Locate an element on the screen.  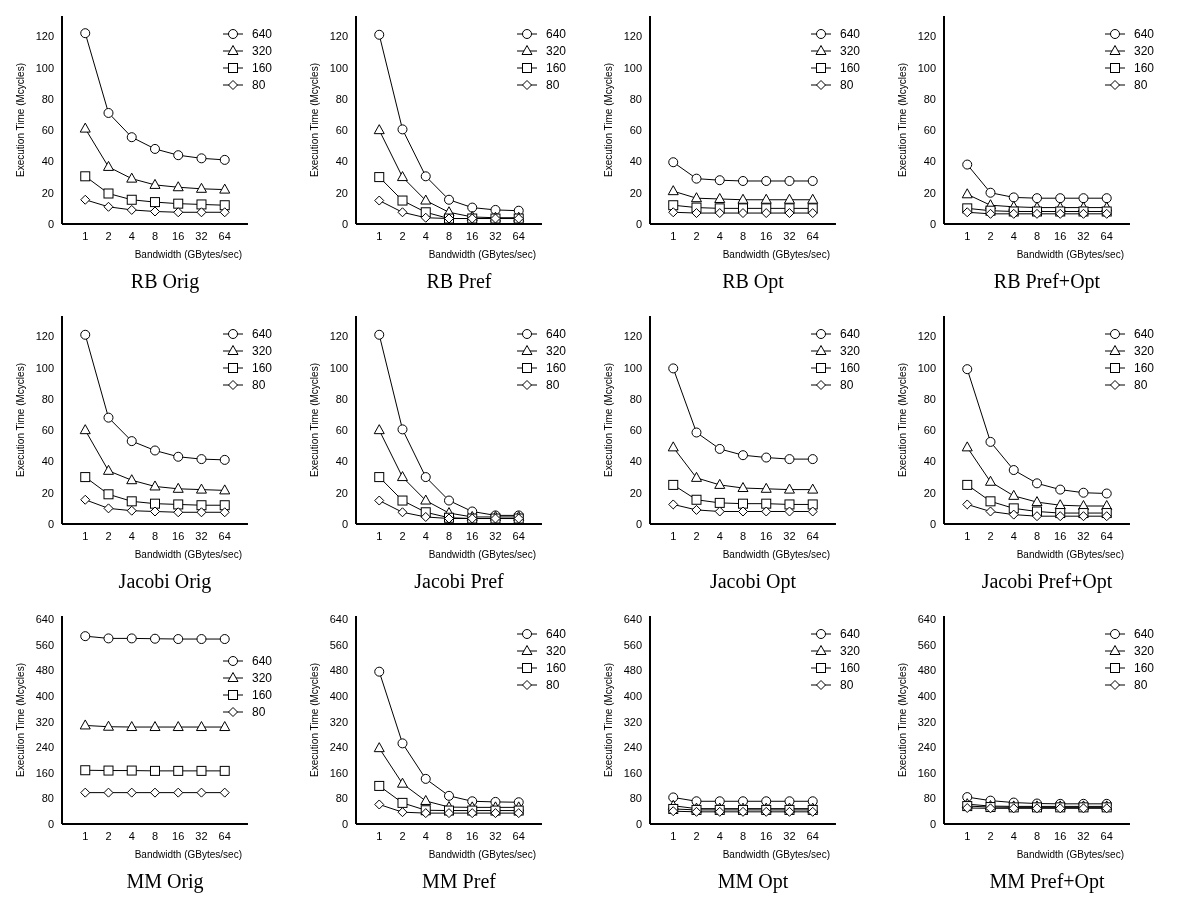
y-tick-label: 480 is located at coordinates (926, 670).